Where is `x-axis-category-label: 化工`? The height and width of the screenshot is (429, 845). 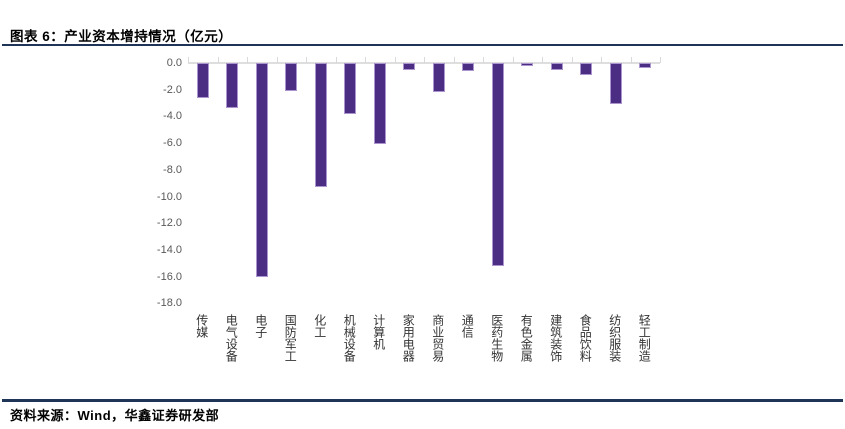
x-axis-category-label: 化工 is located at coordinates (319, 326).